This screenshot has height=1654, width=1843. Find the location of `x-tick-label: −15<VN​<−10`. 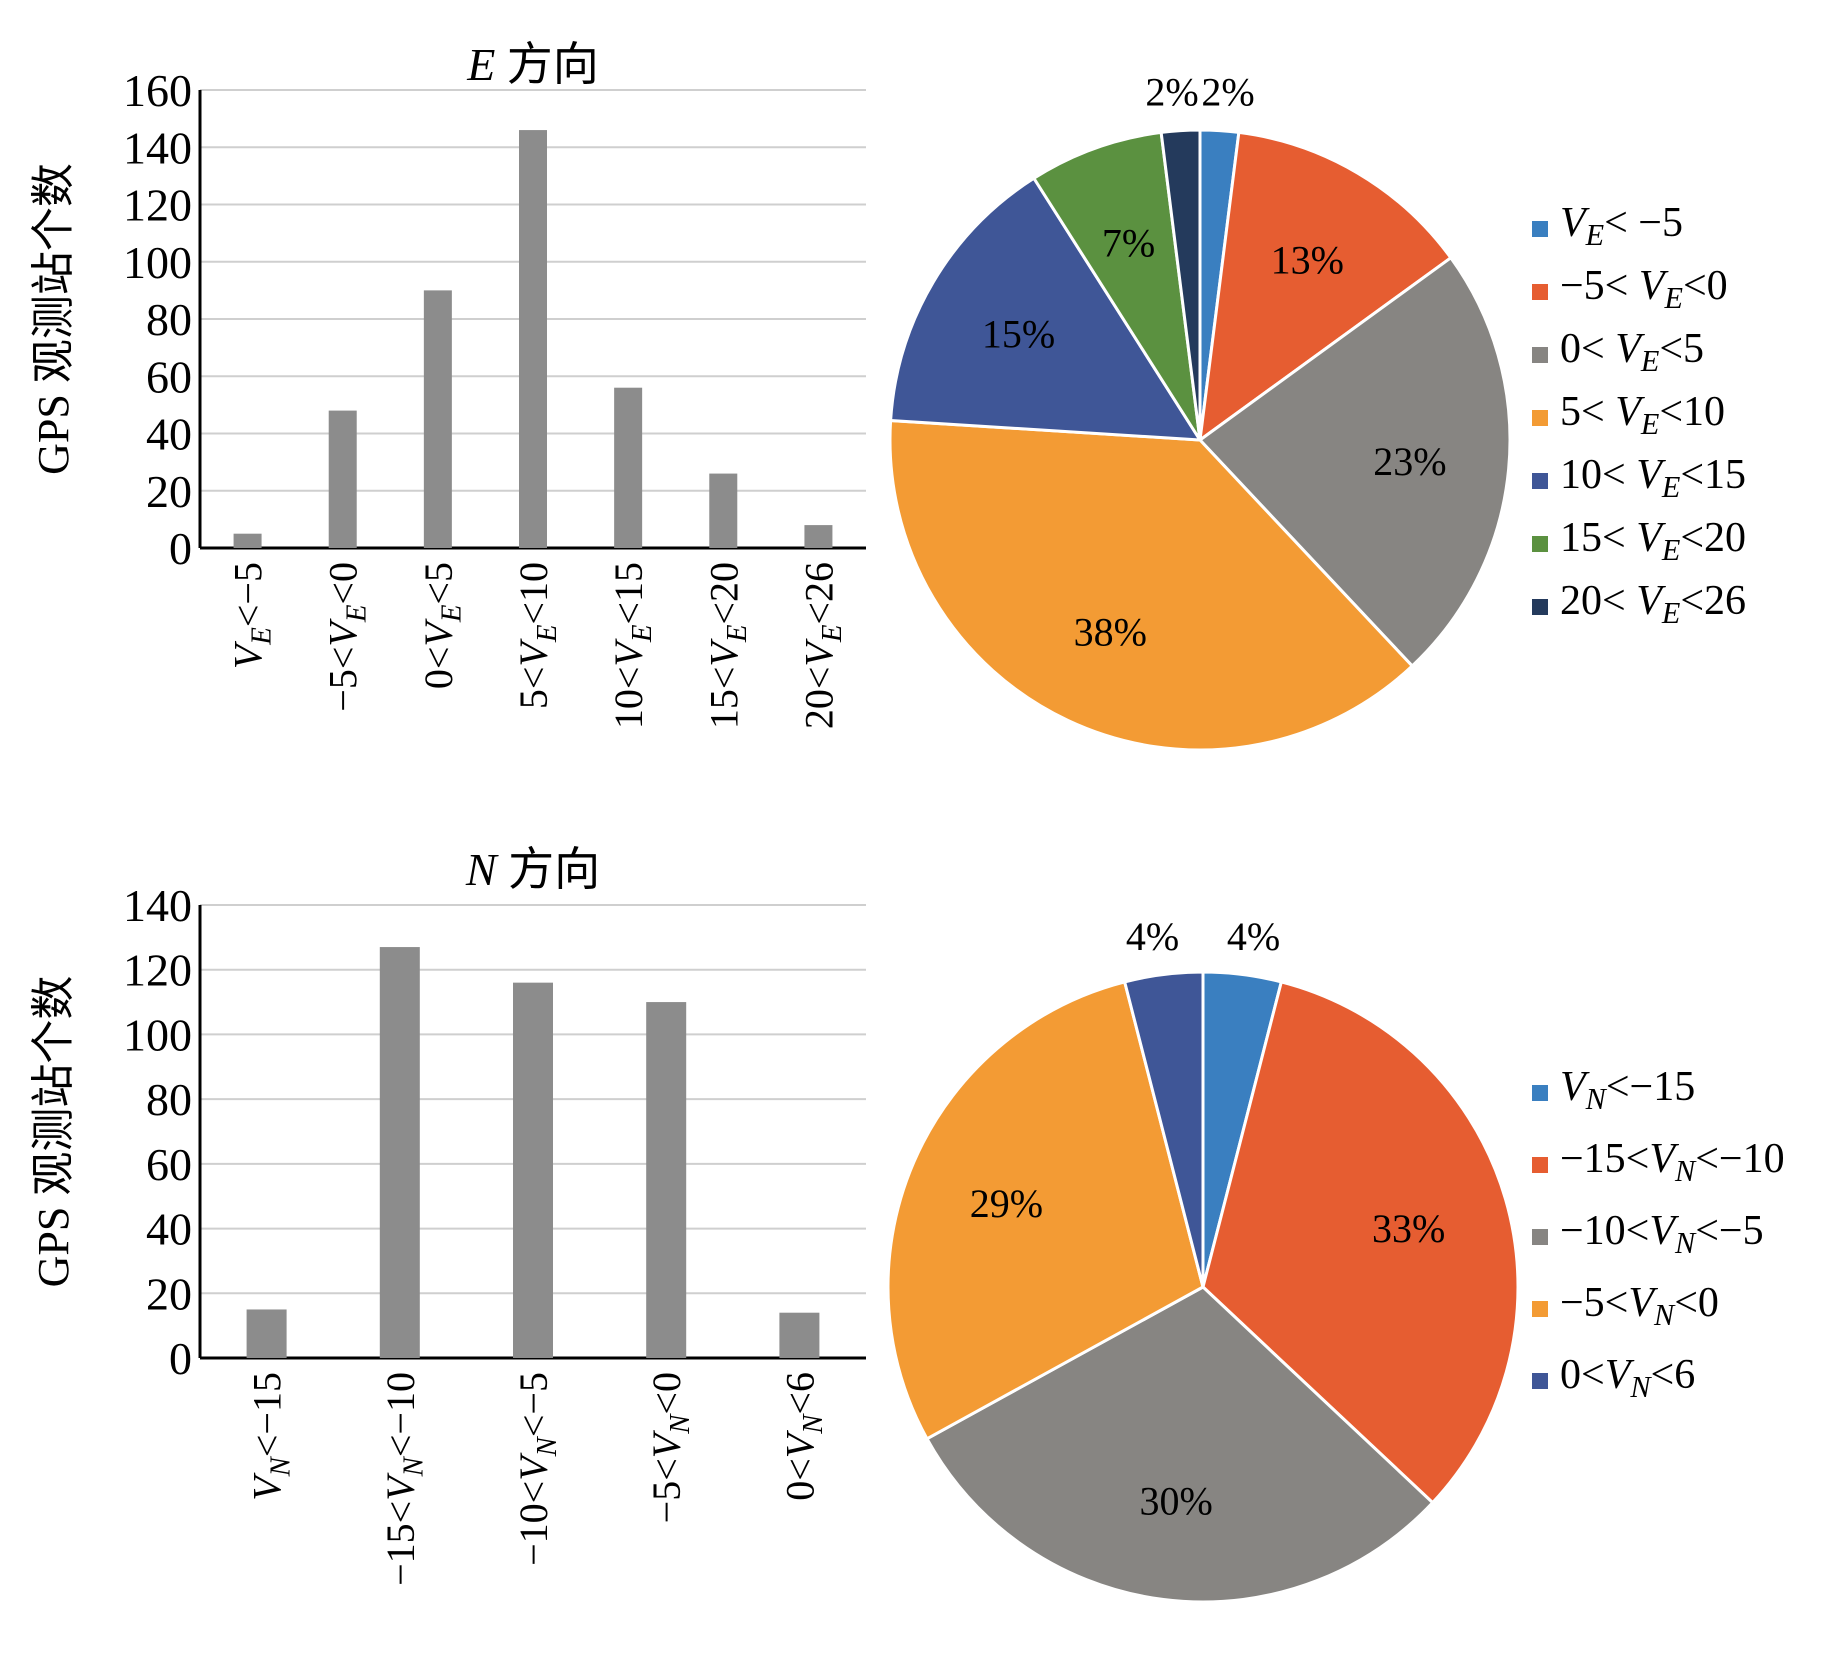

x-tick-label: −15<VN​<−10 is located at coordinates (404, 1479).